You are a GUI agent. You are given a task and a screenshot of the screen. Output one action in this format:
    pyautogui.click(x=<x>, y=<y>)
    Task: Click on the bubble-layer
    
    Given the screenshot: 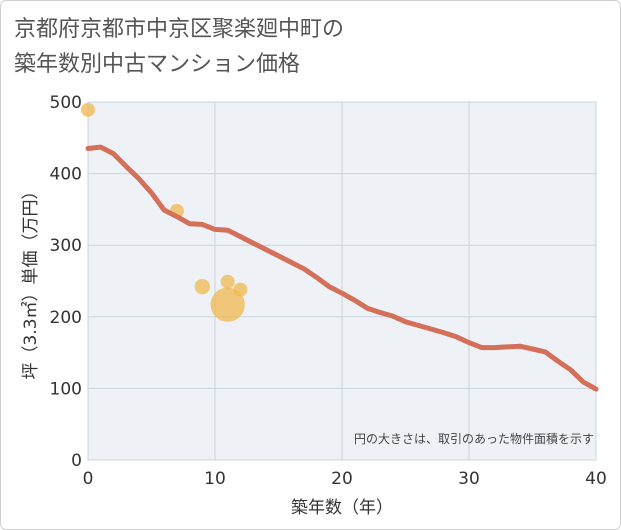 What is the action you would take?
    pyautogui.click(x=164, y=212)
    